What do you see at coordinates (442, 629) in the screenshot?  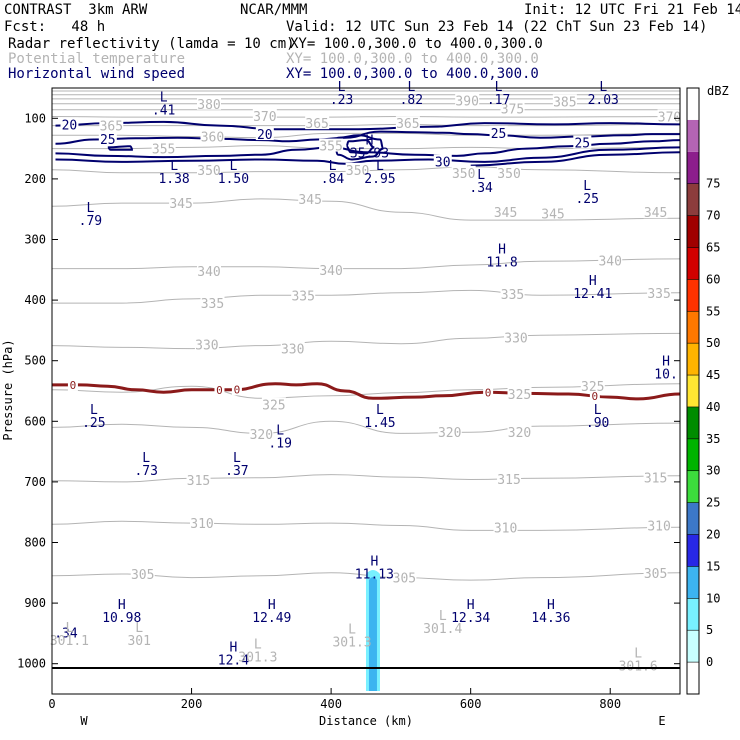 I see `extremum-value: 301.4` at bounding box center [442, 629].